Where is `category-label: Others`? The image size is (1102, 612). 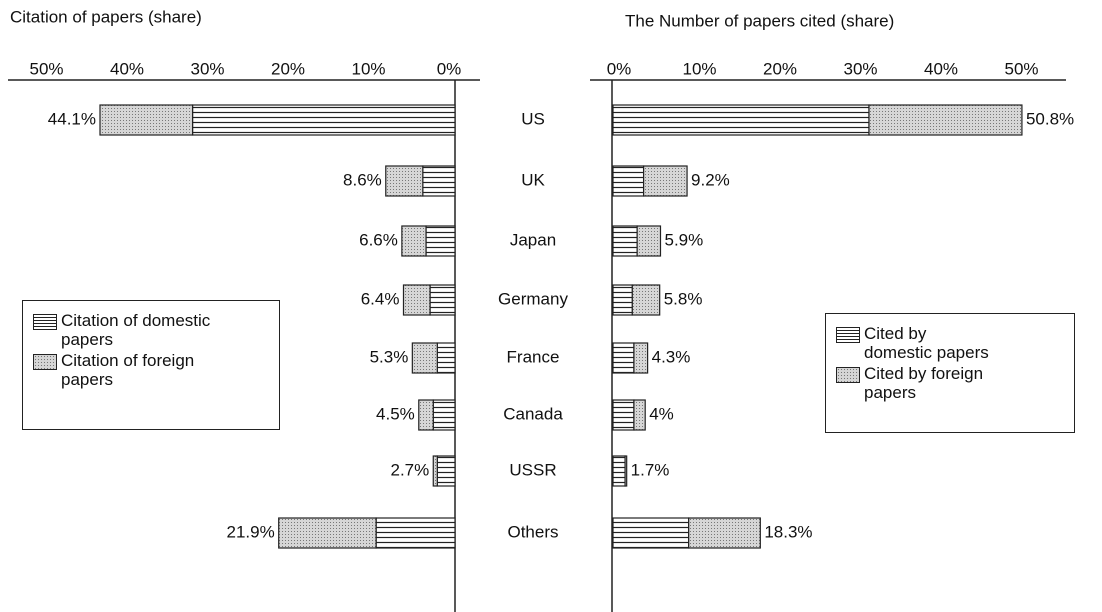 category-label: Others is located at coordinates (532, 531).